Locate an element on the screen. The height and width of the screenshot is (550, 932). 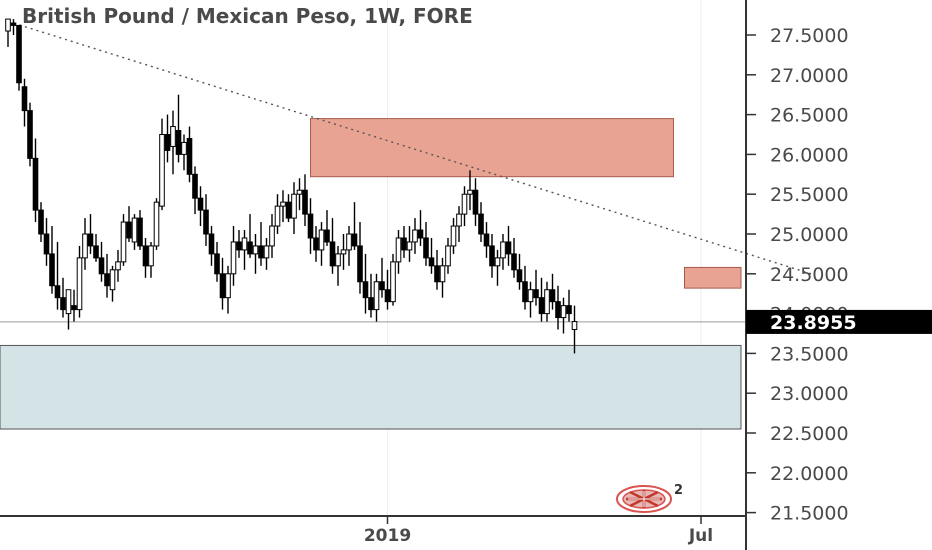
price-tick-label: 24.5000 is located at coordinates (809, 275).